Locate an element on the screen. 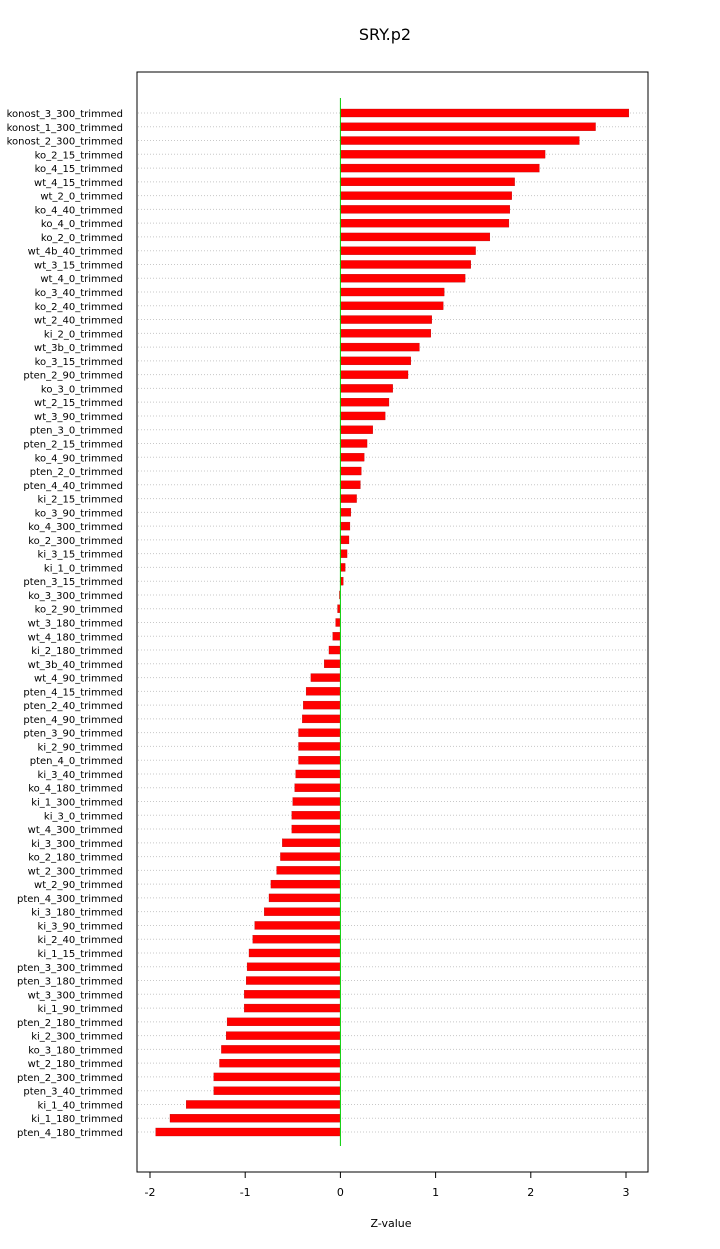 This screenshot has width=720, height=1249. category-label: pten_2_0_trimmed is located at coordinates (76, 472).